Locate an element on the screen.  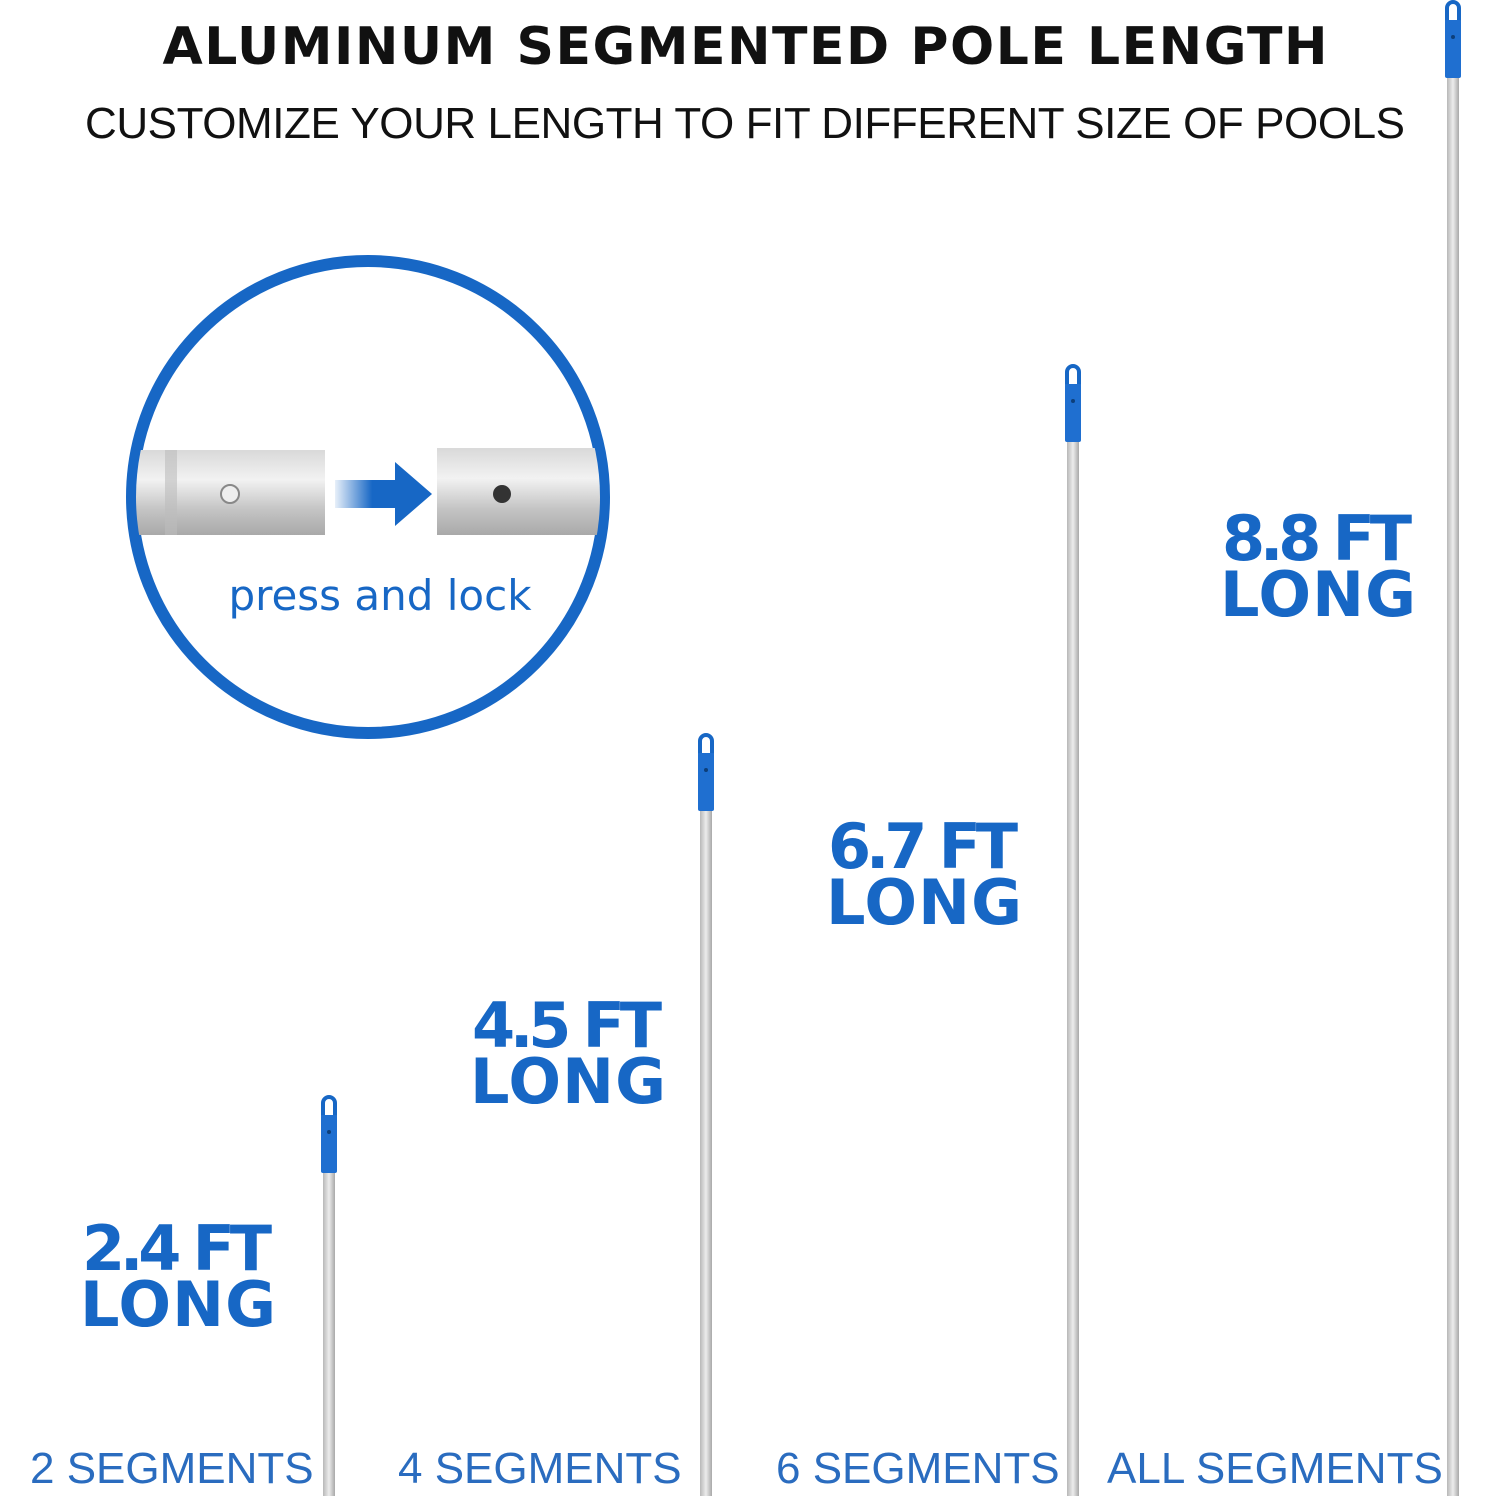
segments-label: 6 SEGMENTS is located at coordinates (918, 1468).